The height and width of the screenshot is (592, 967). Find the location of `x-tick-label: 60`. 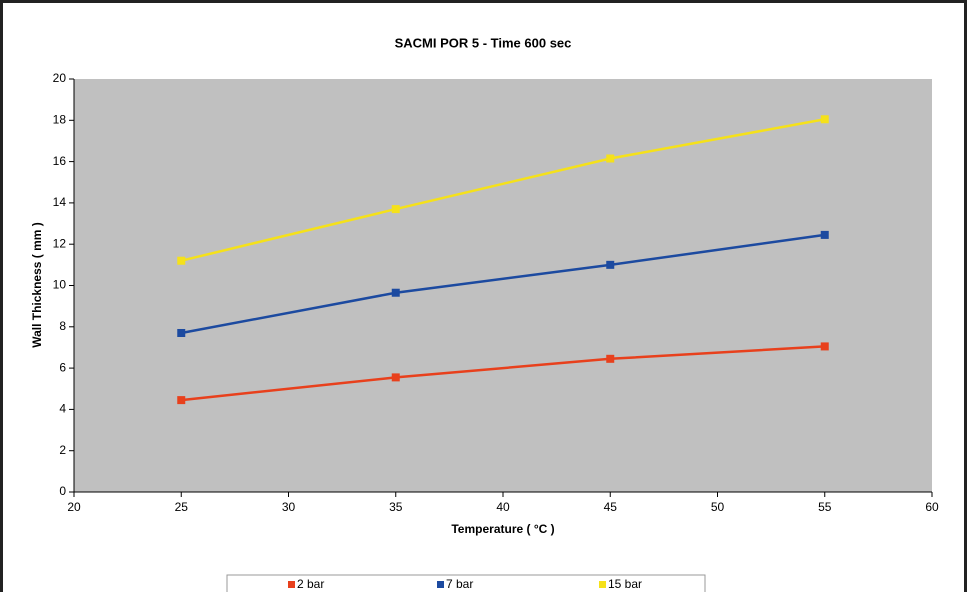

x-tick-label: 60 is located at coordinates (932, 507).